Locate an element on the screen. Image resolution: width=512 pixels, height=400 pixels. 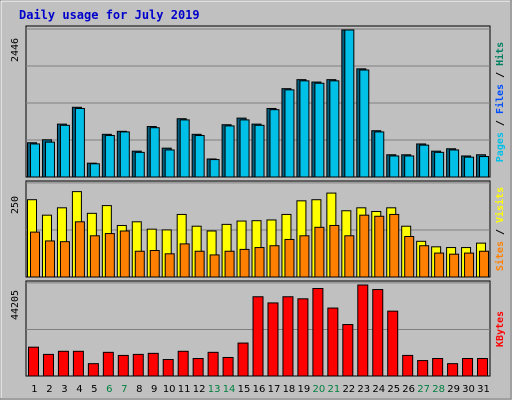
day-label-28: 28 is located at coordinates (438, 389).